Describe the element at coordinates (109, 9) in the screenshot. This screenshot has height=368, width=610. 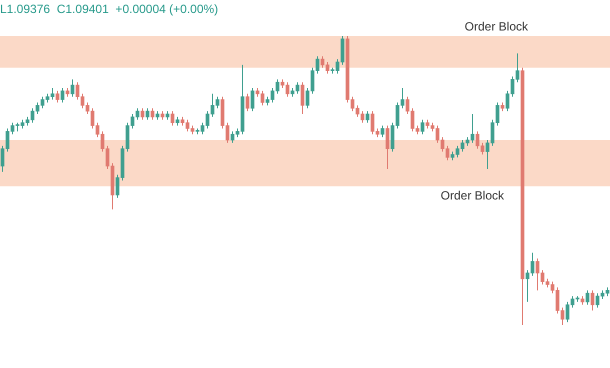
I see `text: L1.09376 C1.09401 +0.00004 (+0.00%)` at that location.